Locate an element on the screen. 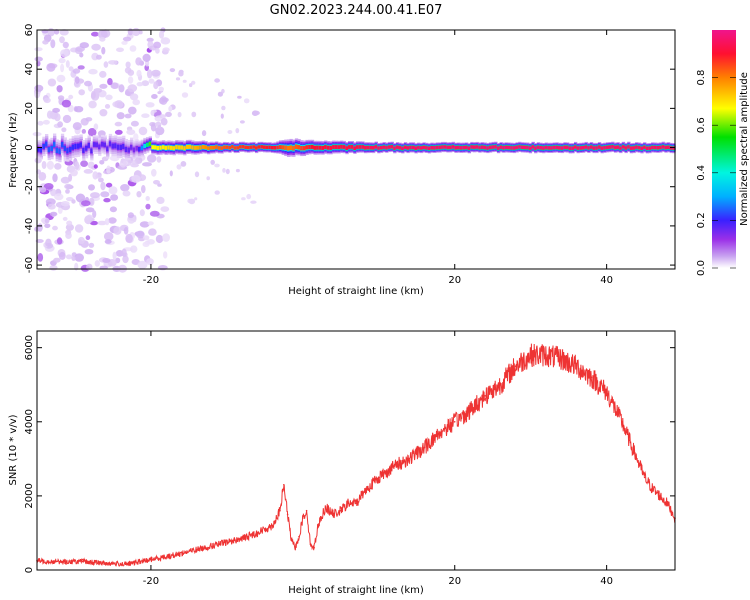 This screenshot has width=750, height=600. y-tick-label: 60 is located at coordinates (29, 30).